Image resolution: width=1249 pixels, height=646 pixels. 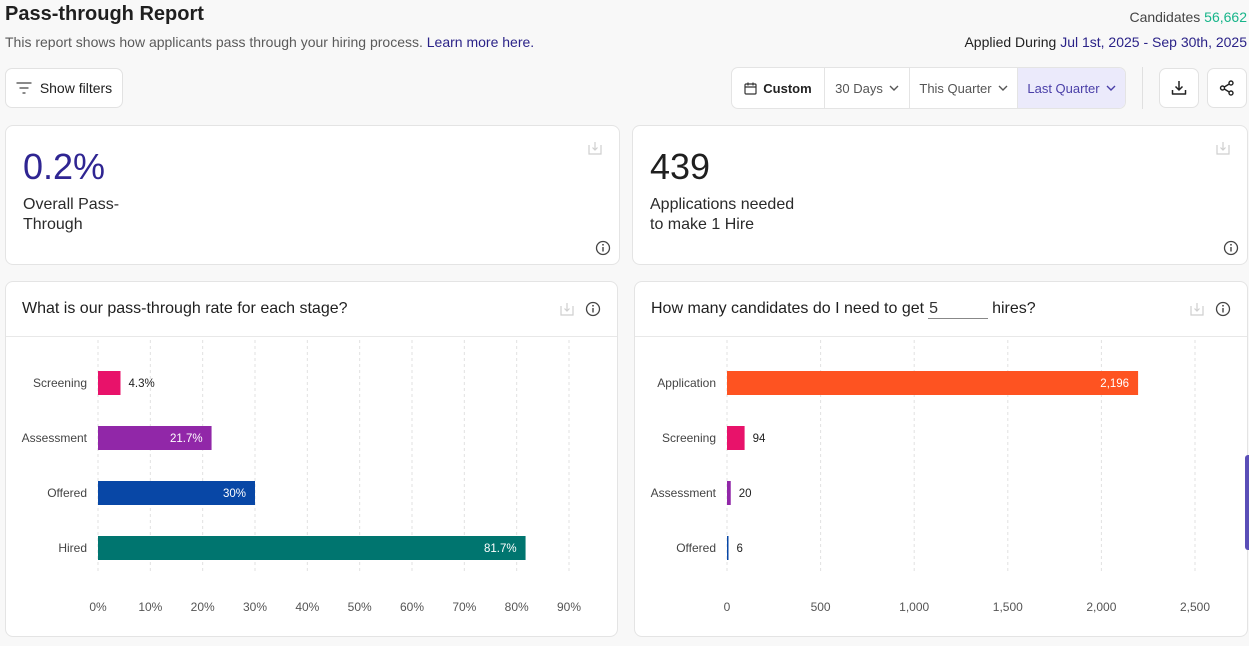 I want to click on kpi-card-applications-per-hire: 439 Applications needed to make 1 Hire, so click(x=940, y=195).